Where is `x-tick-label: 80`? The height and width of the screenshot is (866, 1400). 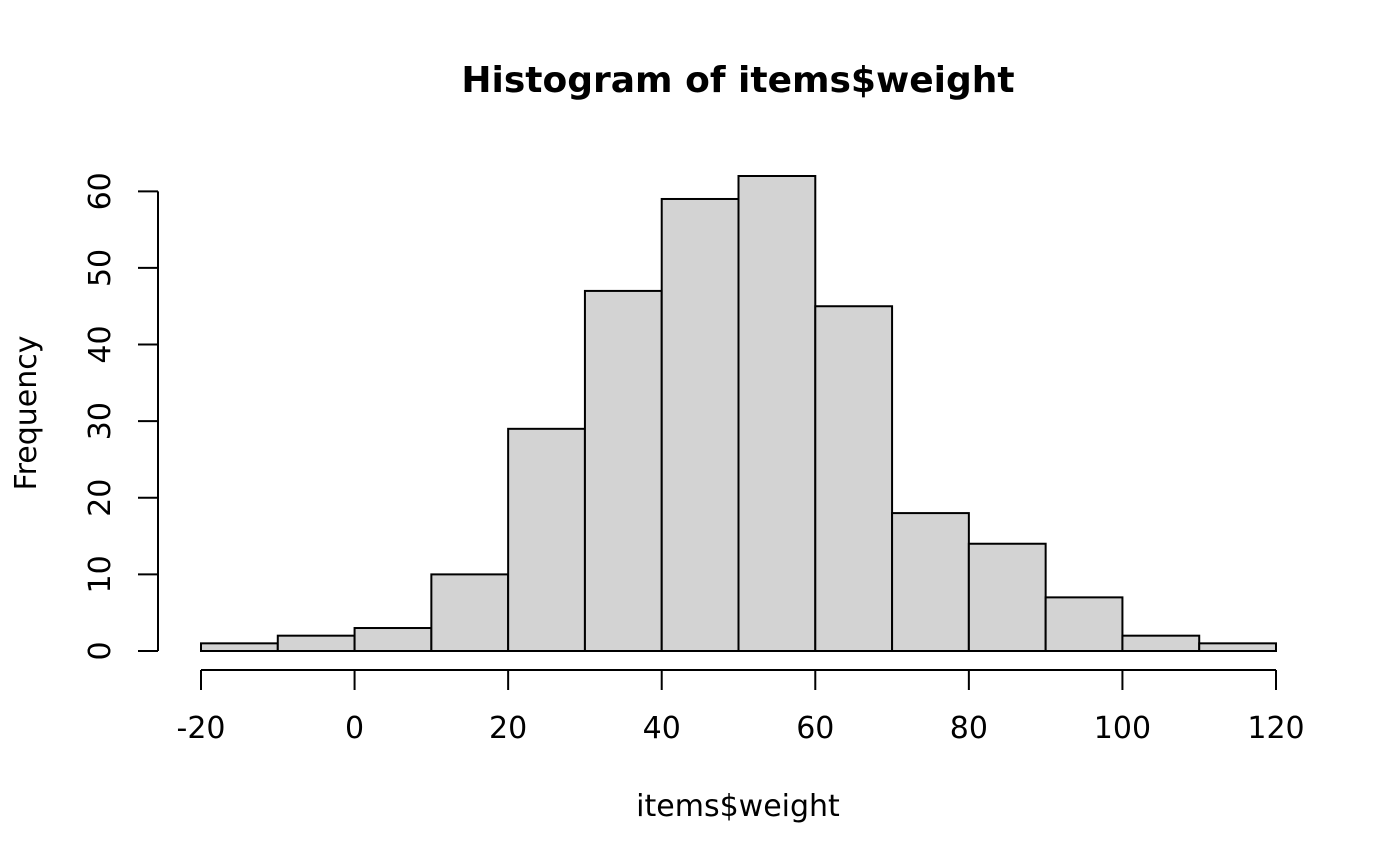
x-tick-label: 80 is located at coordinates (969, 728).